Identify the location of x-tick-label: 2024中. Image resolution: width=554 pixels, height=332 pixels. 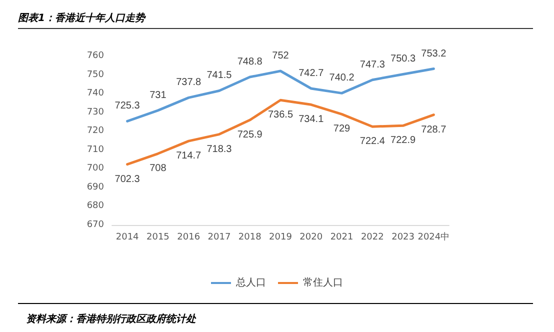
(434, 237).